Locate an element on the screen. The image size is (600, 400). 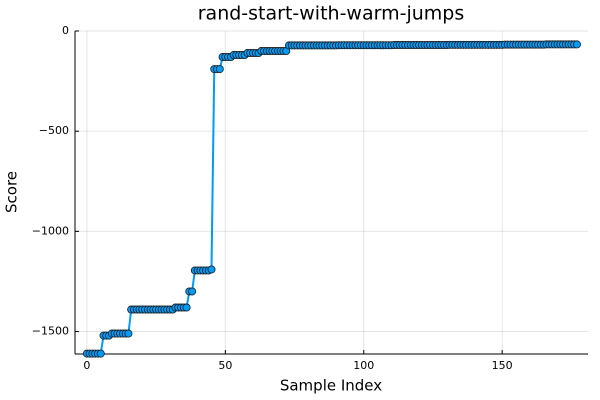
x-tick-label: 100 is located at coordinates (363, 365).